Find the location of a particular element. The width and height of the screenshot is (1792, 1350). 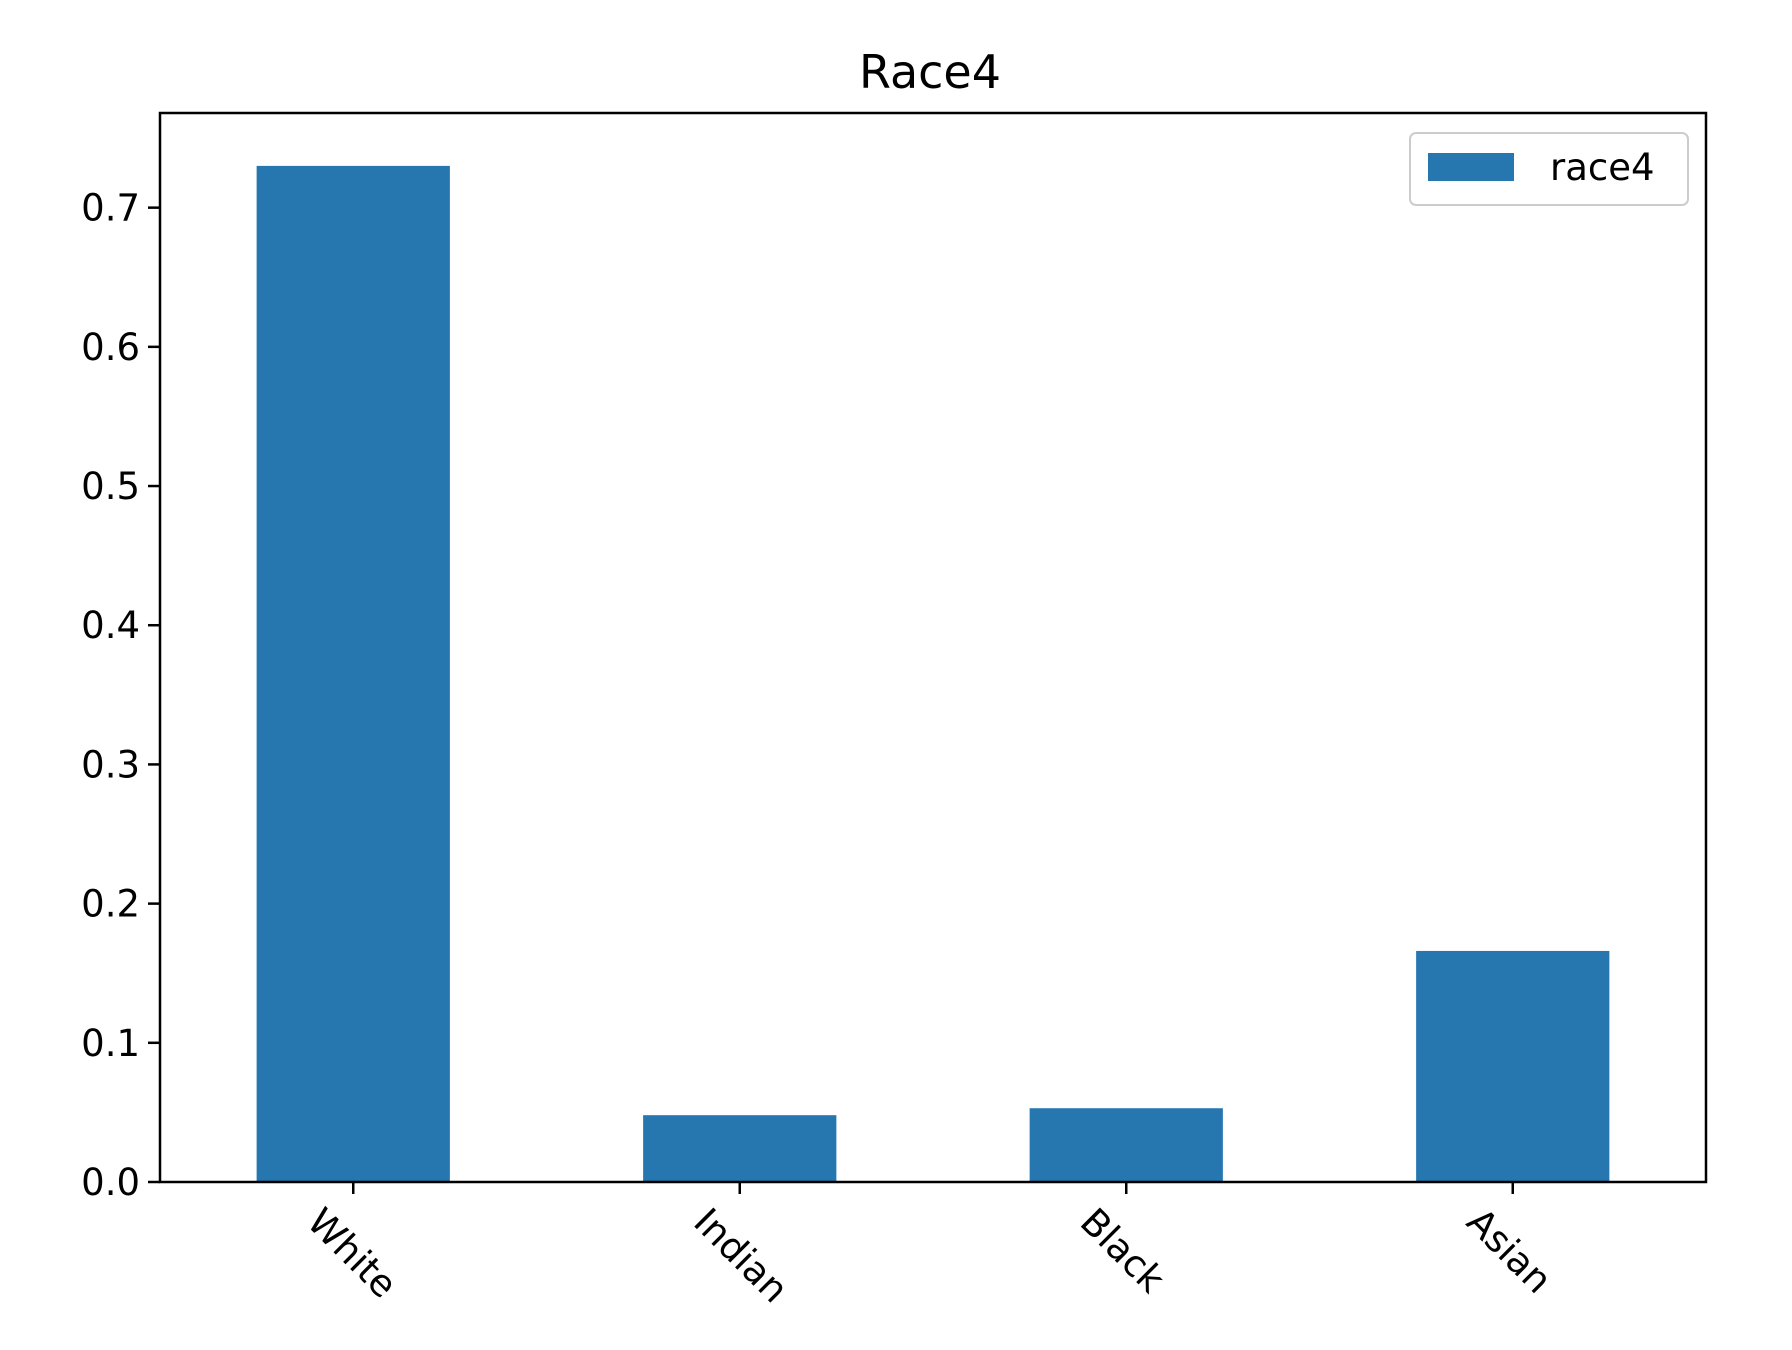

y-tick-label: 0.2 is located at coordinates (110, 904).